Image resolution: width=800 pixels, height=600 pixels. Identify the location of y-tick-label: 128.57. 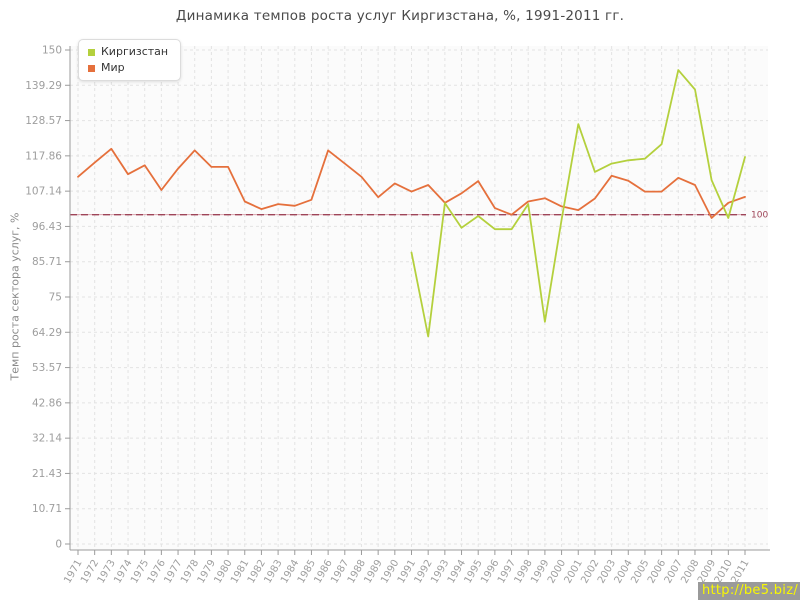
(43, 121).